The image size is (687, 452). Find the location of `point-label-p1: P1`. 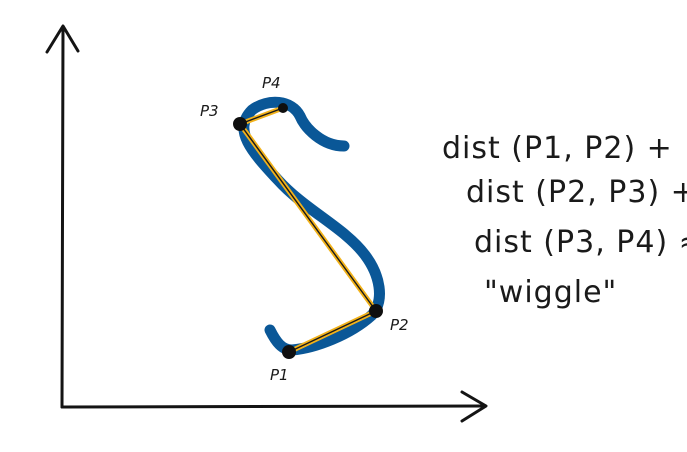

point-label-p1: P1 is located at coordinates (279, 375).